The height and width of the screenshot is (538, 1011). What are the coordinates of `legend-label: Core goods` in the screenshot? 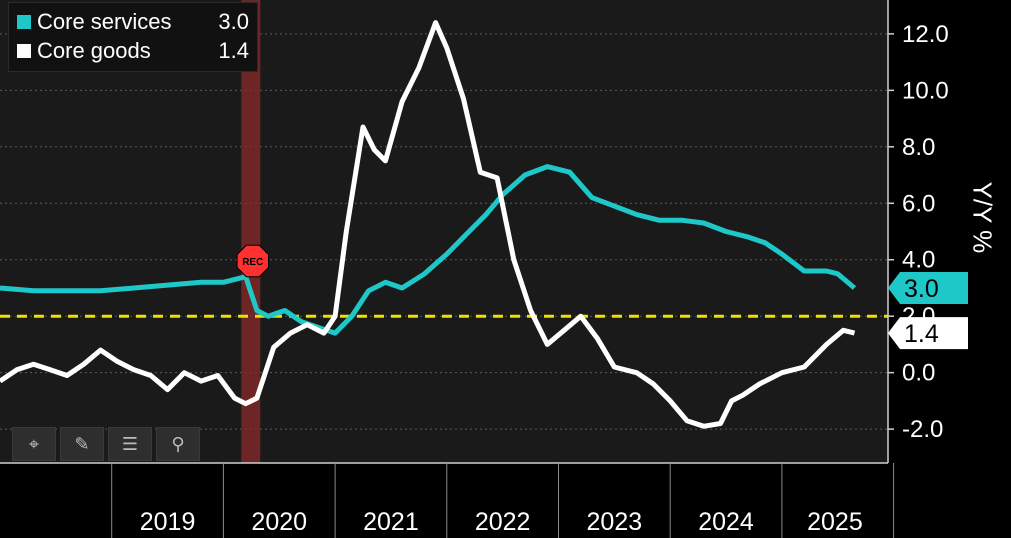 It's located at (94, 50).